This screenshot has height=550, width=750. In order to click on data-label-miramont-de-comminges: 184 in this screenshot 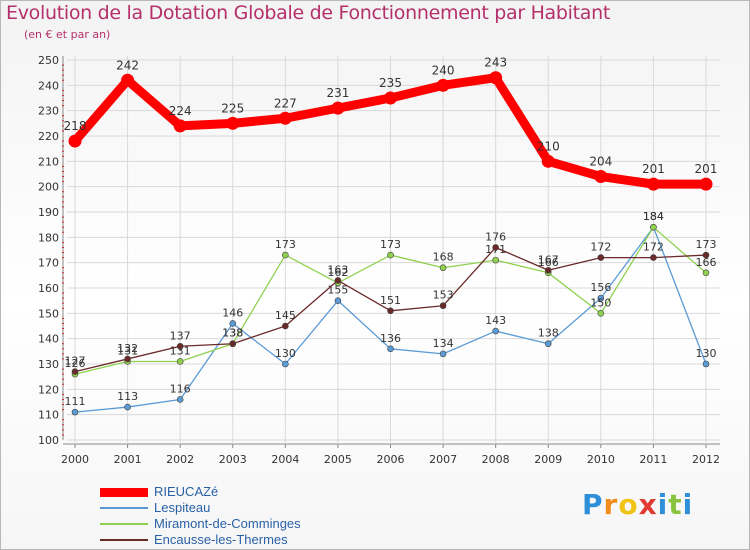, I will do `click(653, 216)`.